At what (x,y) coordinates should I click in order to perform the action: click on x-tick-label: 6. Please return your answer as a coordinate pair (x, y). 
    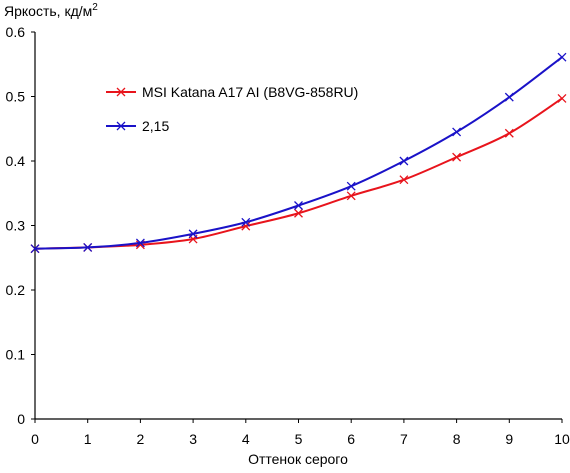
    Looking at the image, I should click on (351, 439).